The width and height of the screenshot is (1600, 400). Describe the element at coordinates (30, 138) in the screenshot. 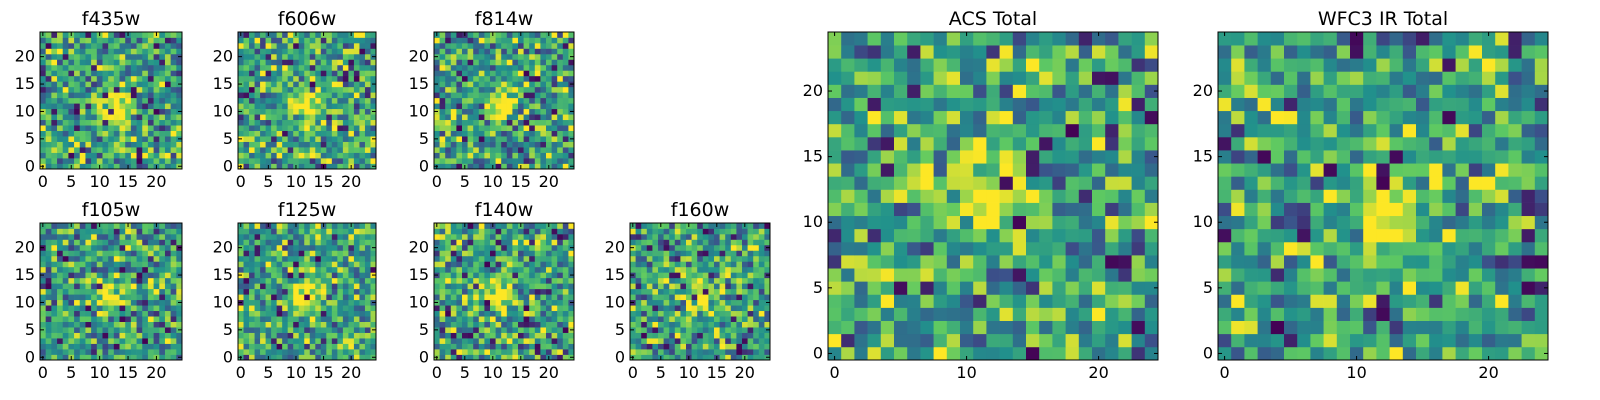

I see `y-tick-label: 5` at that location.